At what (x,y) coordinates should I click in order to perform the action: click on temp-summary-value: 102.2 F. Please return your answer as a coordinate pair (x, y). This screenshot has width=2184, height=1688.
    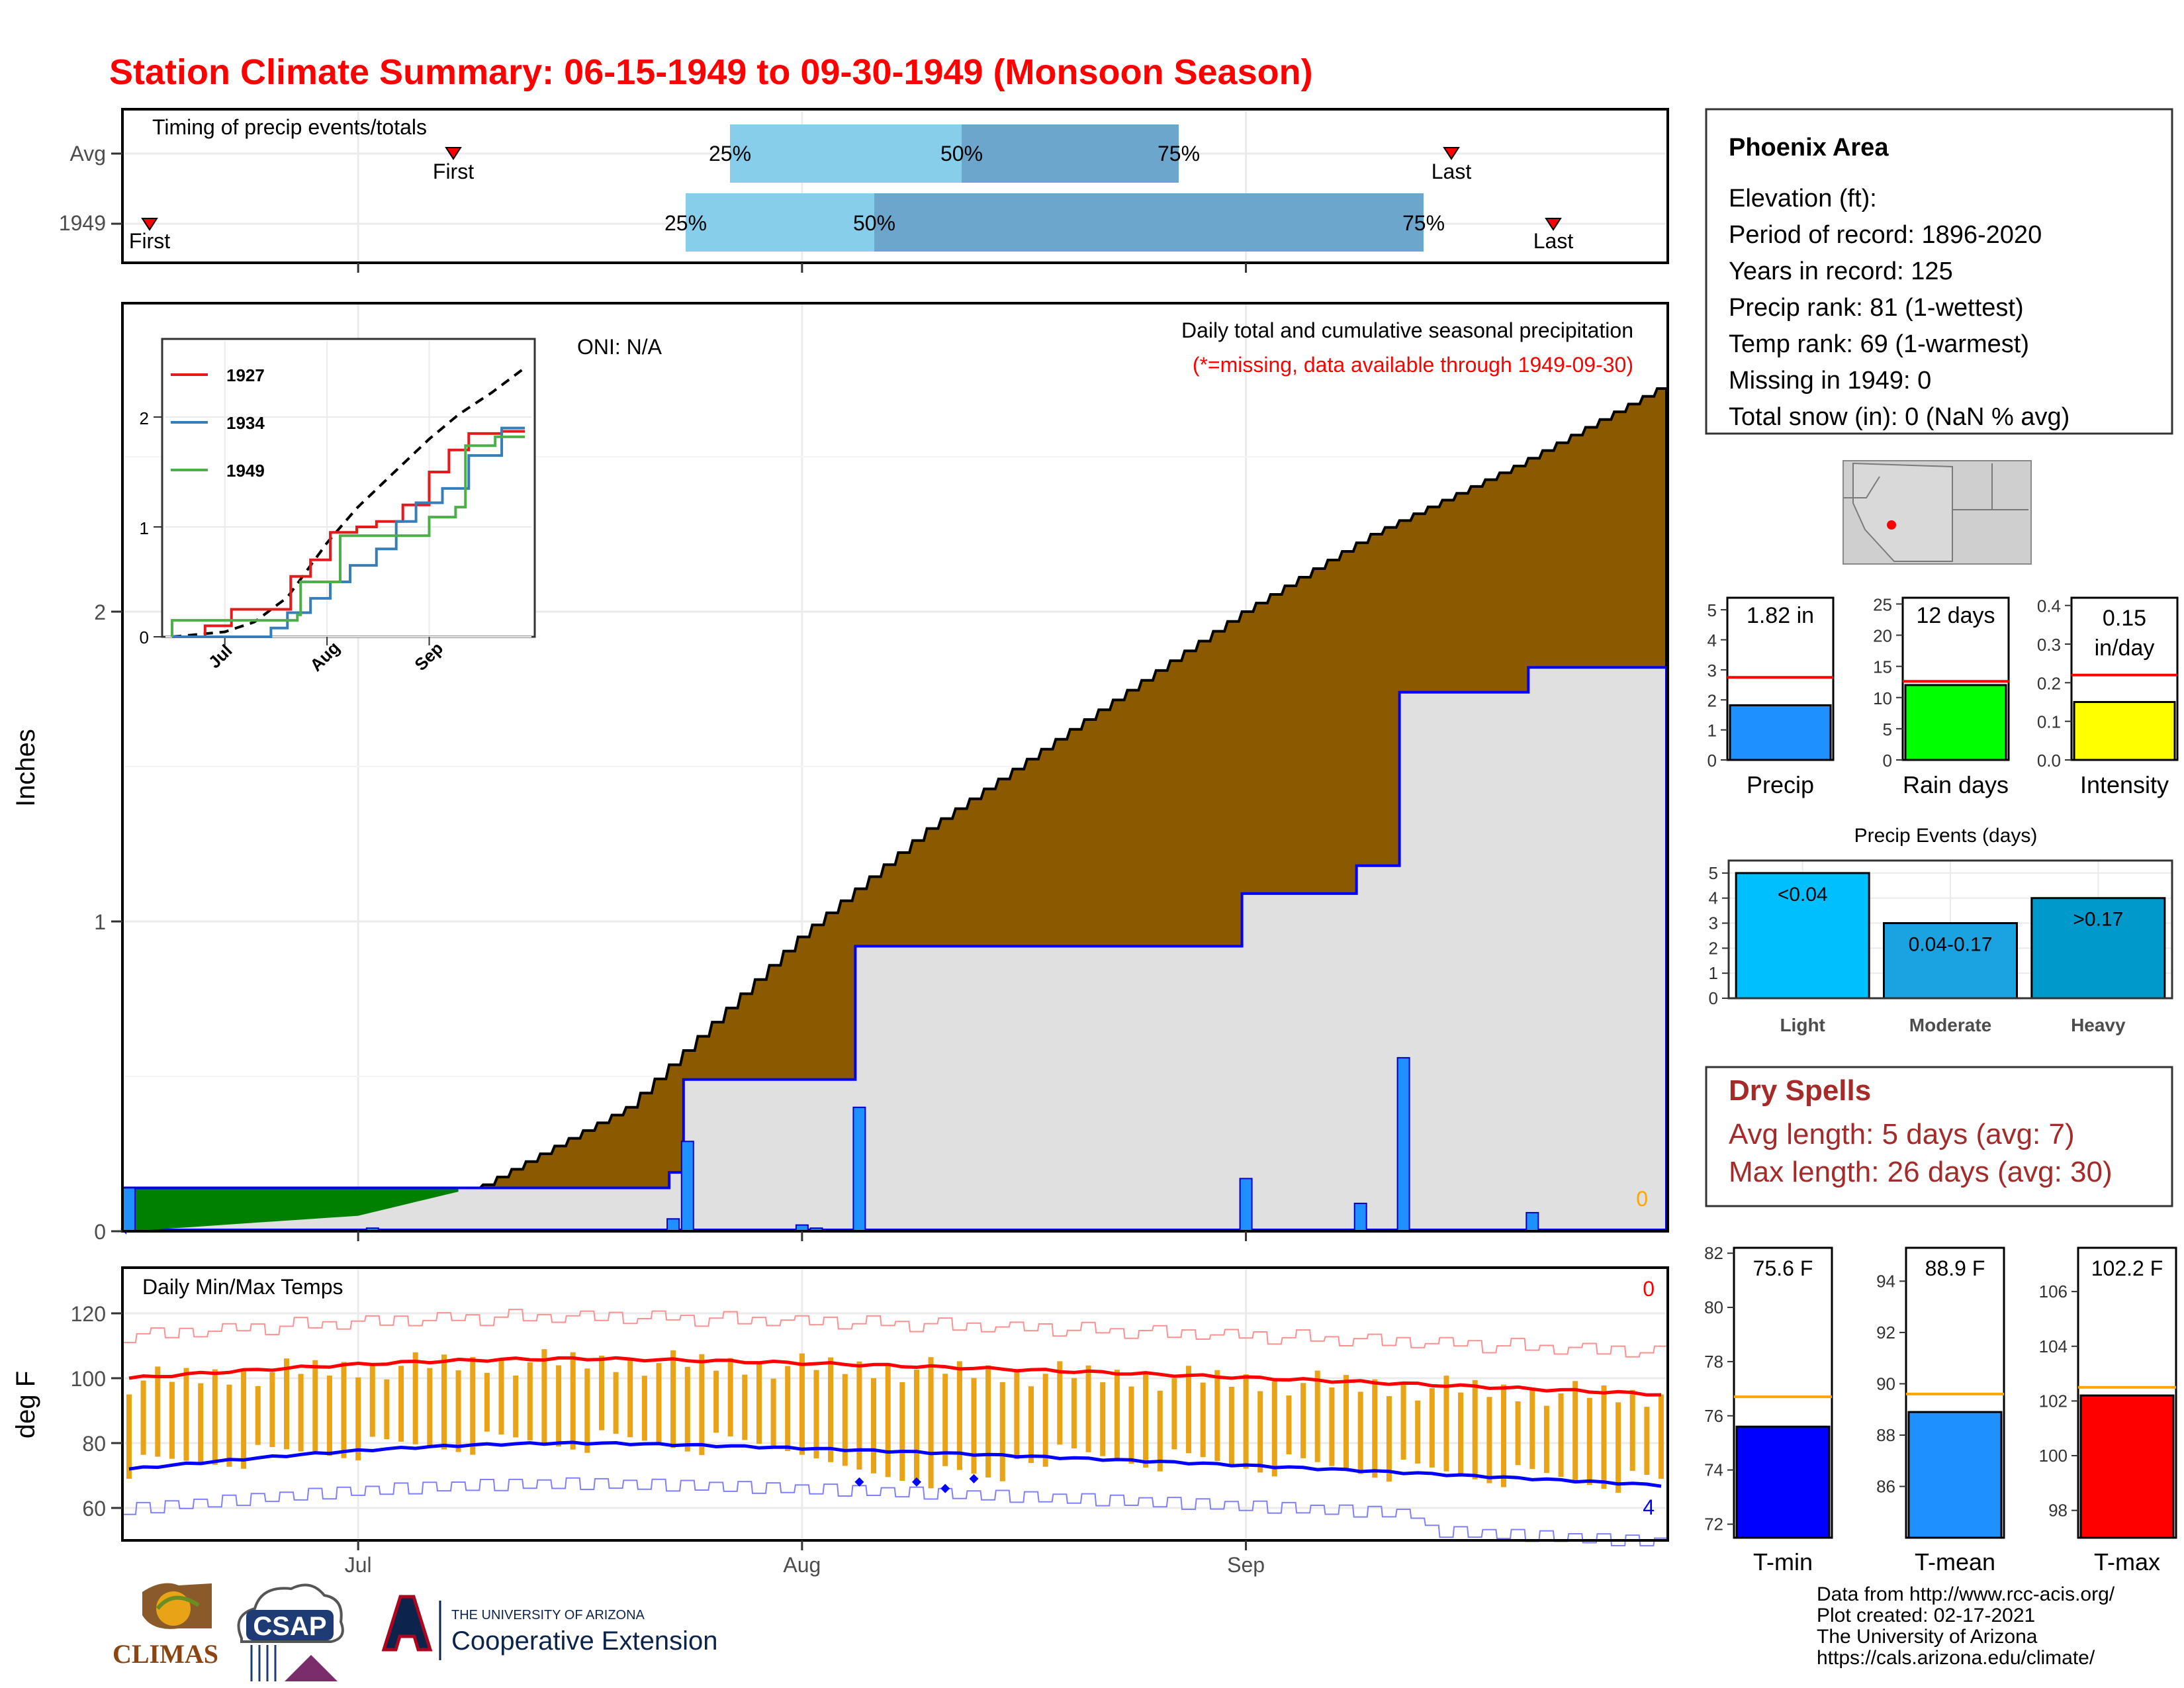
    Looking at the image, I should click on (2127, 1268).